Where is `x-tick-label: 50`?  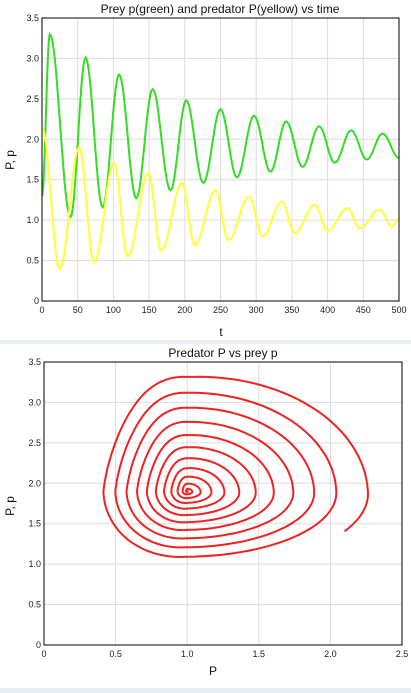 x-tick-label: 50 is located at coordinates (78, 310).